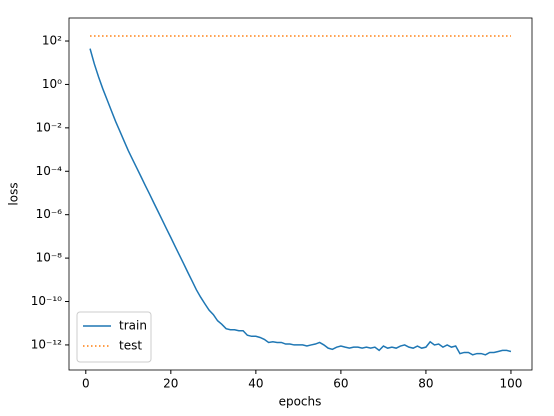 This screenshot has height=416, width=554. Describe the element at coordinates (52, 41) in the screenshot. I see `y-tick-label: 10²` at that location.